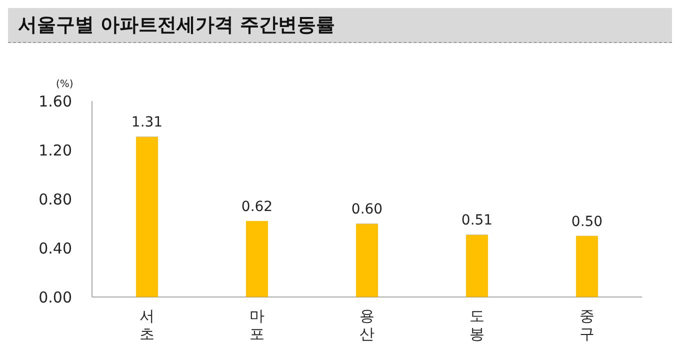 This screenshot has height=364, width=680. What do you see at coordinates (147, 122) in the screenshot?
I see `data-label: 1.31` at bounding box center [147, 122].